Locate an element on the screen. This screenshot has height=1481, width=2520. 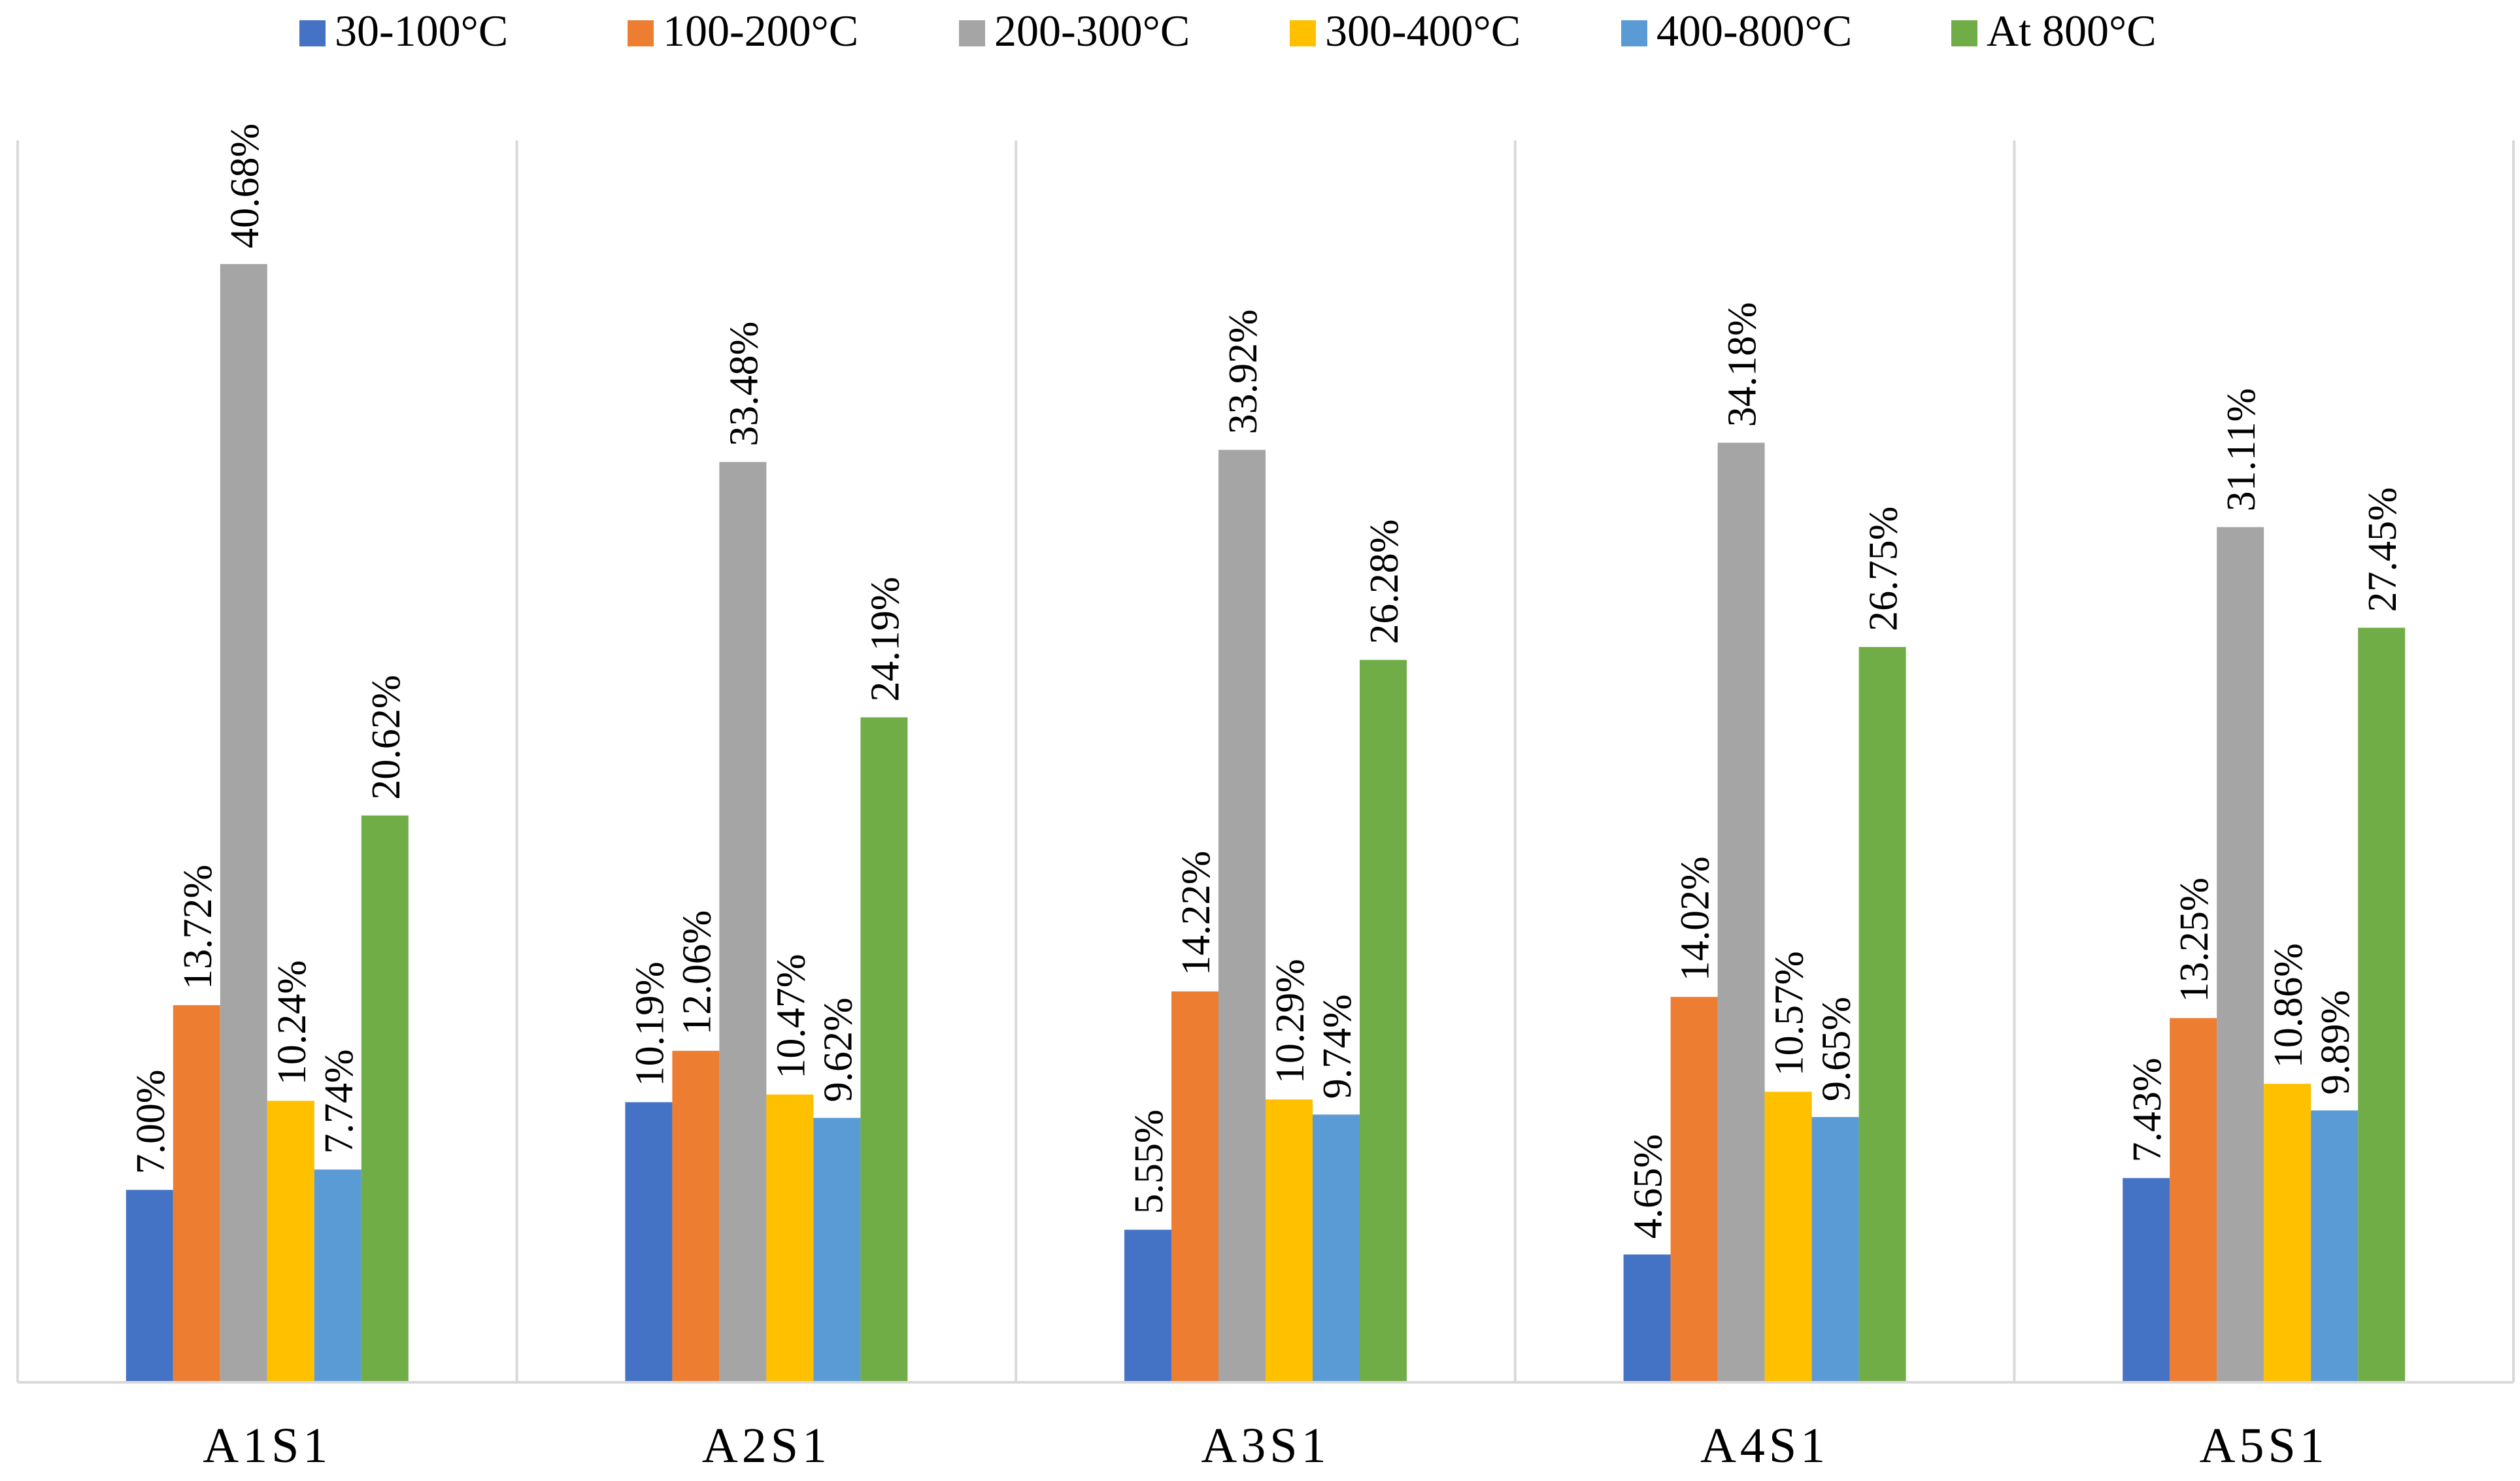
legend-label: 300-400°C is located at coordinates (1422, 31).